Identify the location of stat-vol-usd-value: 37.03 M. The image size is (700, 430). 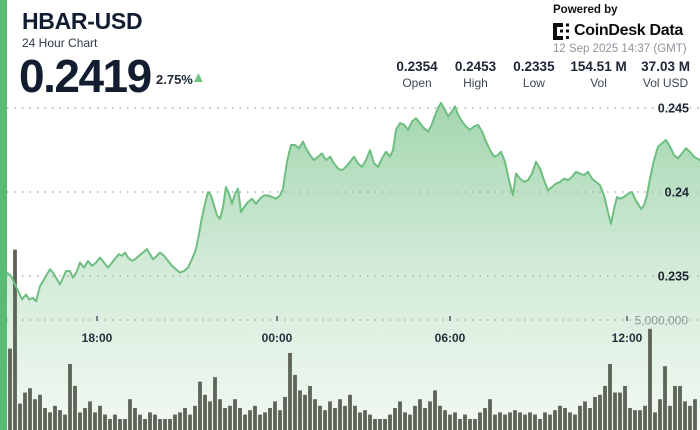
(665, 66).